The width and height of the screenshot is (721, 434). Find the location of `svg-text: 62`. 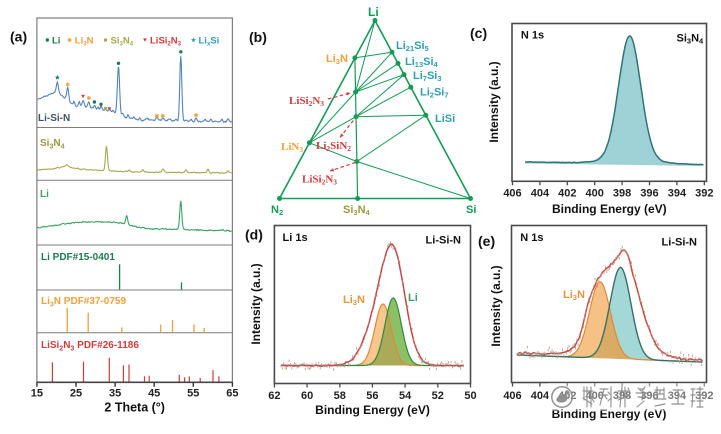

svg-text: 62 is located at coordinates (274, 396).